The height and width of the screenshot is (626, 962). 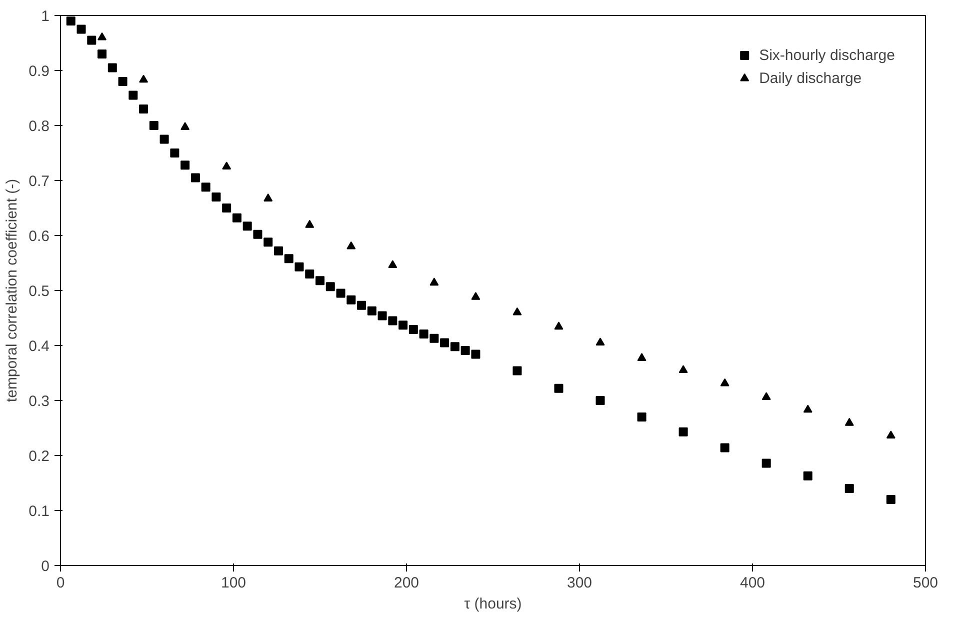 What do you see at coordinates (39, 71) in the screenshot?
I see `y-tick-label: 0.9` at bounding box center [39, 71].